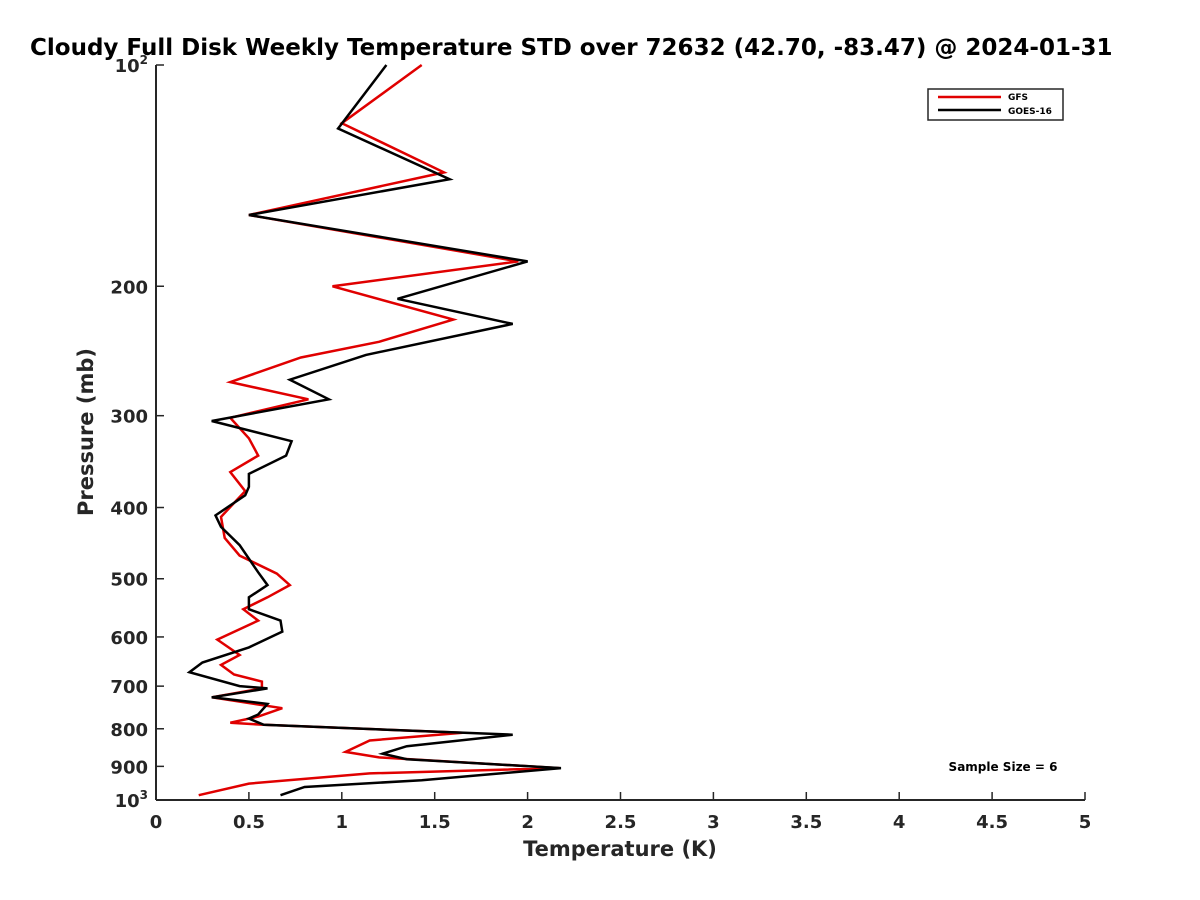 The height and width of the screenshot is (900, 1200). Describe the element at coordinates (131, 800) in the screenshot. I see `y-tick-label: 10³` at that location.